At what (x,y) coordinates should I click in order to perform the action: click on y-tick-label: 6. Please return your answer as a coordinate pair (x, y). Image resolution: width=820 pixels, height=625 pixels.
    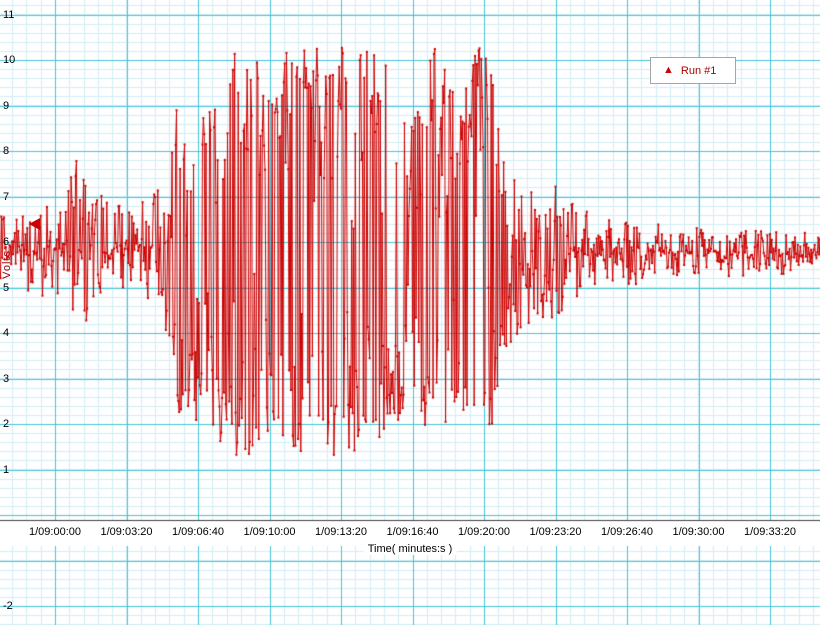
    Looking at the image, I should click on (6, 242).